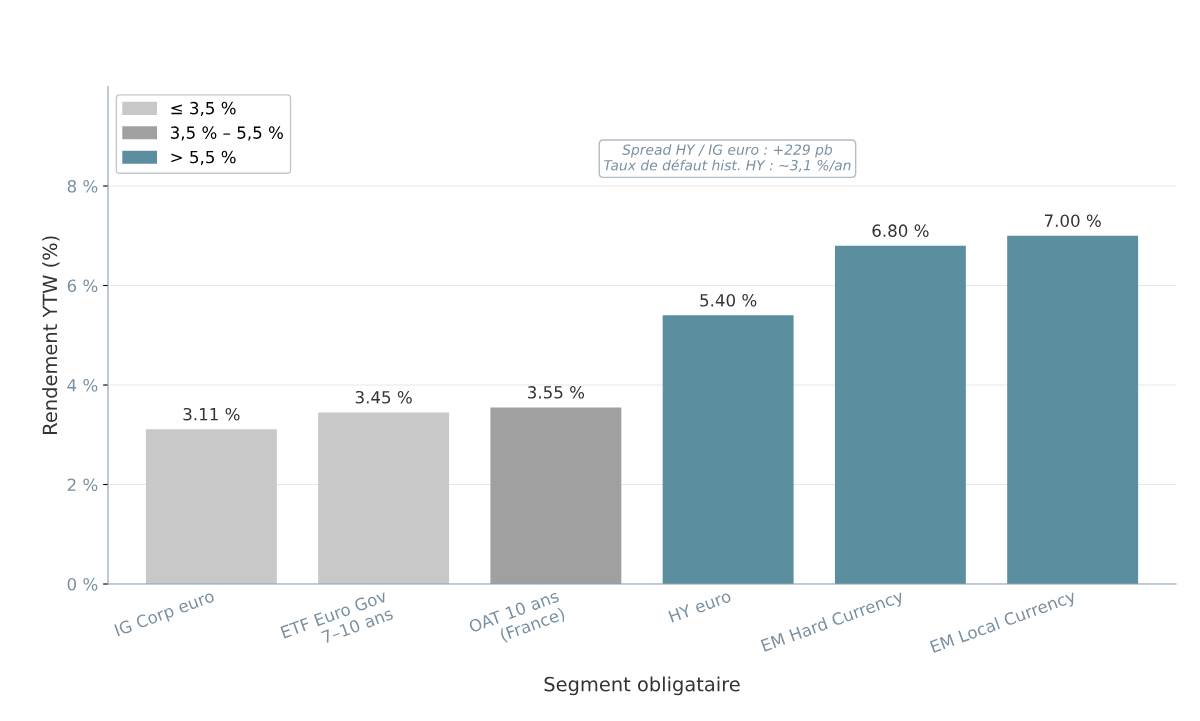 The width and height of the screenshot is (1200, 721). Describe the element at coordinates (82, 286) in the screenshot. I see `y-tick-label: 6 %` at that location.